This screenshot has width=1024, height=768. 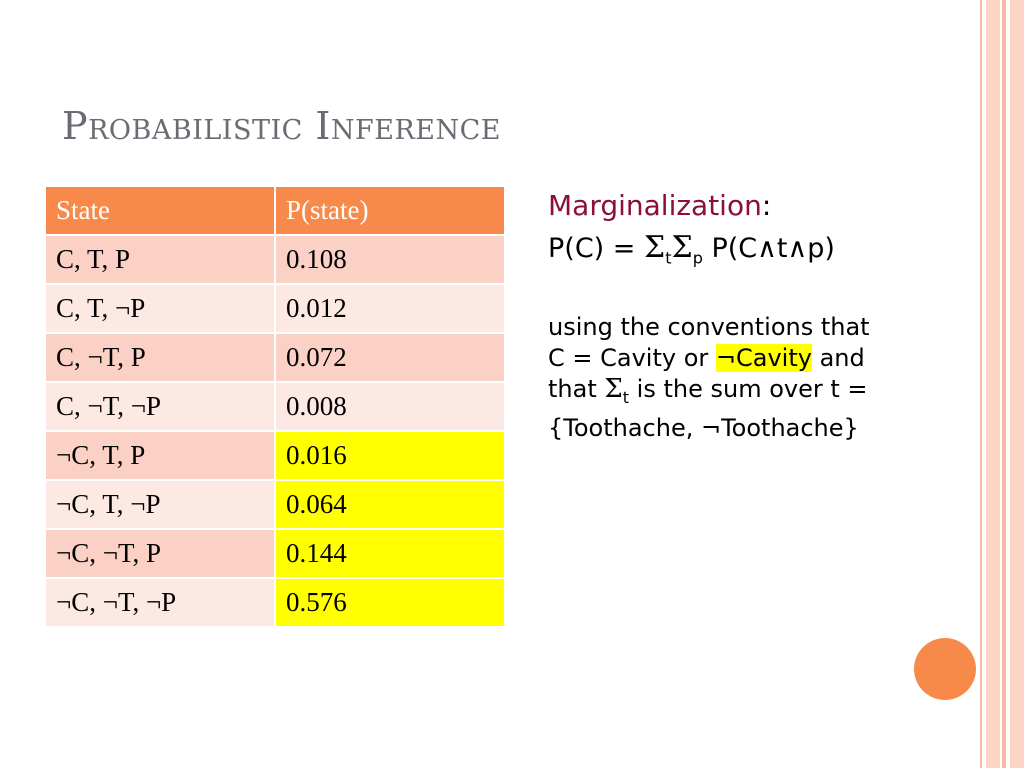 I want to click on state-cell: C, T, P, so click(x=160, y=259).